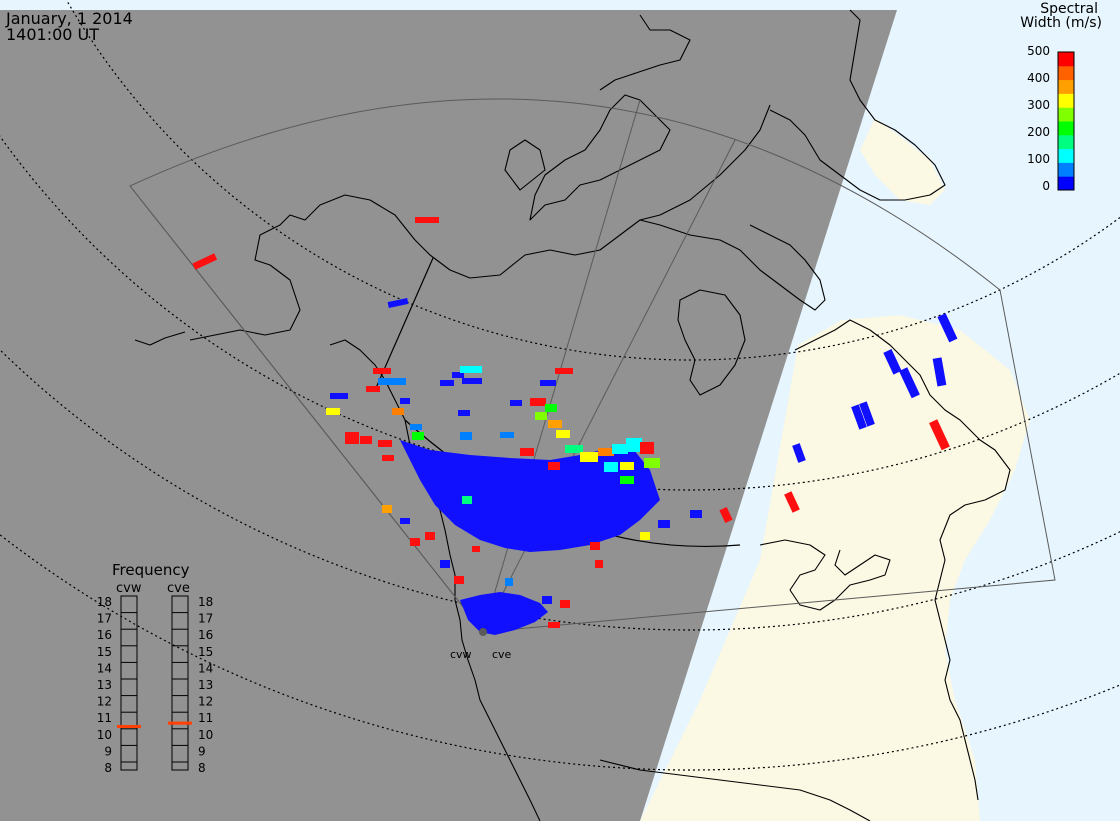  What do you see at coordinates (205, 668) in the screenshot?
I see `frequency-tick-label: 14` at bounding box center [205, 668].